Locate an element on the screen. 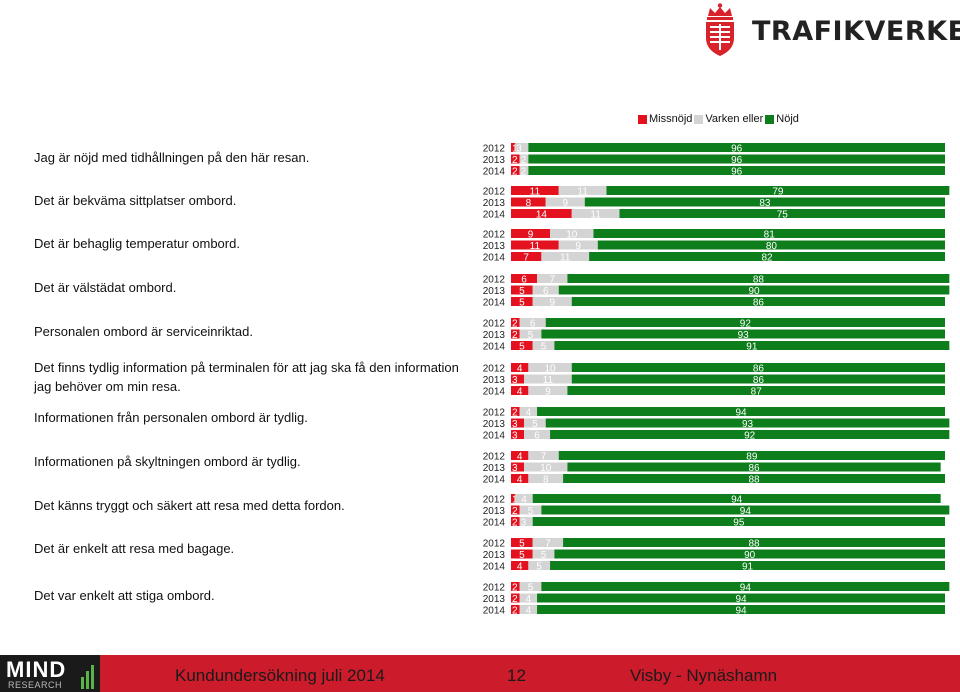 The width and height of the screenshot is (960, 692). value-label-missnojd: 11 is located at coordinates (535, 192).